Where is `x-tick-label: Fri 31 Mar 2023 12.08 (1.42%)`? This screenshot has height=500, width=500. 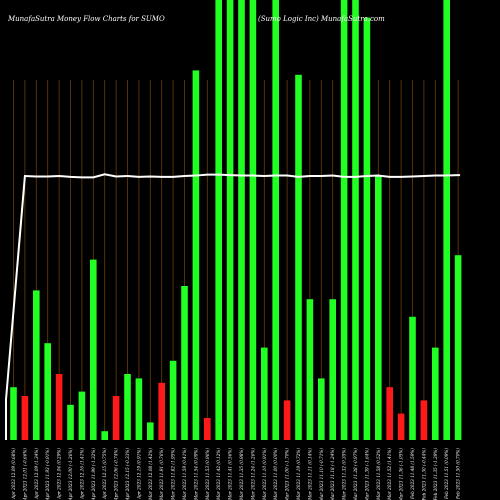
x-tick-label: Fri 31 Mar 2023 12.08 (1.42%) is located at coordinates (150, 474).